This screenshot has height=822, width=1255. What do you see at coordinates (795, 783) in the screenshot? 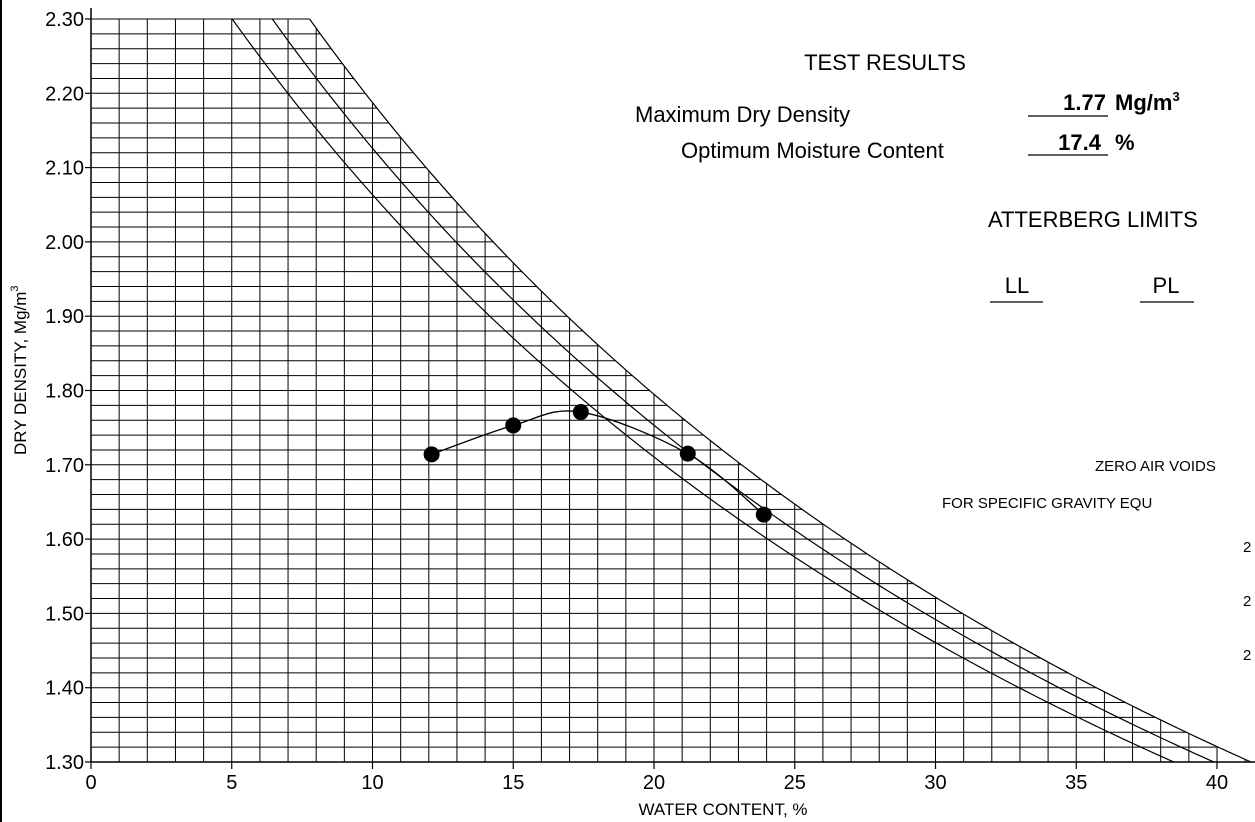
I see `x-tick-label: 25` at bounding box center [795, 783].